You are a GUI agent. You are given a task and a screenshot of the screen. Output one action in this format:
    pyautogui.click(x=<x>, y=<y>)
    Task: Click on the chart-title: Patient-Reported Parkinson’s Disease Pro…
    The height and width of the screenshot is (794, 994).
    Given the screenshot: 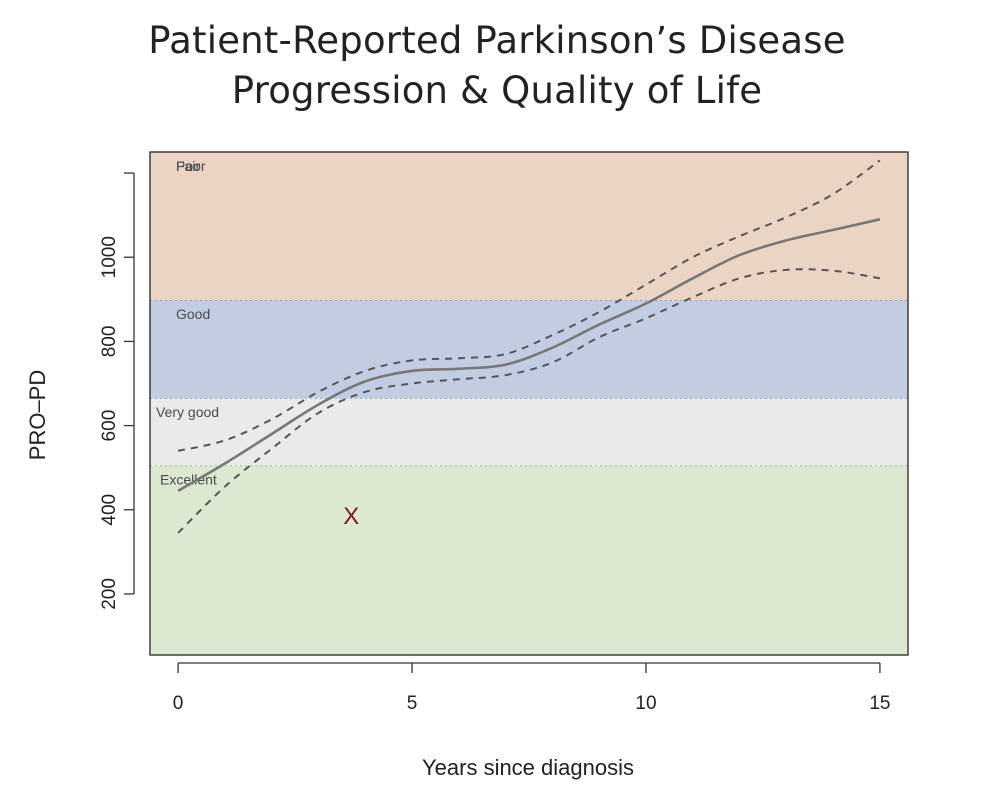 What is the action you would take?
    pyautogui.click(x=497, y=66)
    